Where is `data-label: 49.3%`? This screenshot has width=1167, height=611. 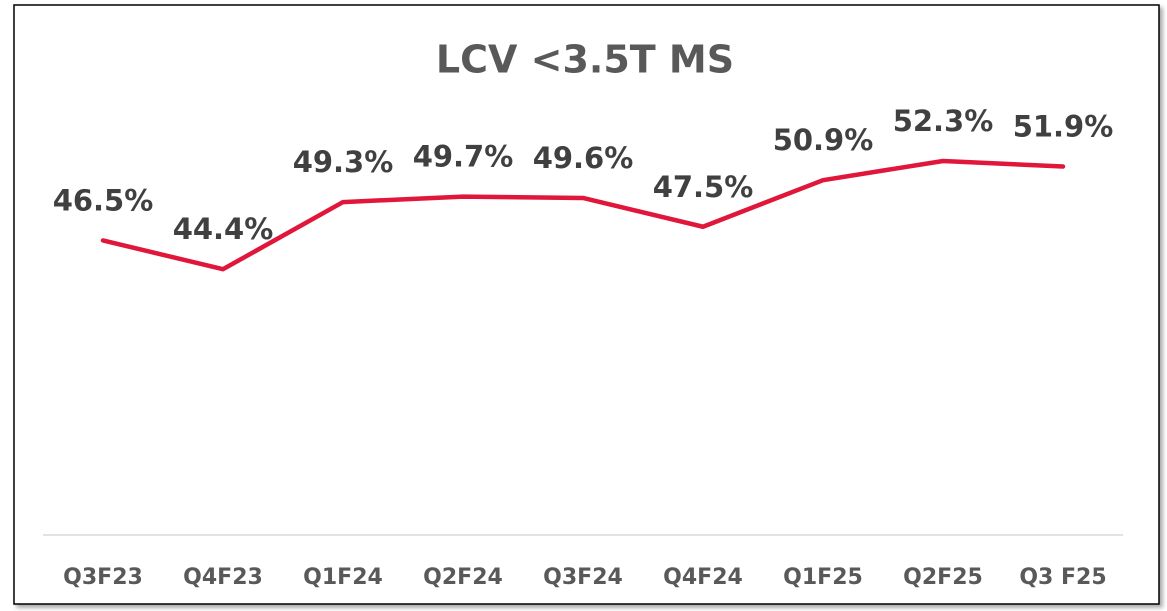
data-label: 49.3% is located at coordinates (343, 162).